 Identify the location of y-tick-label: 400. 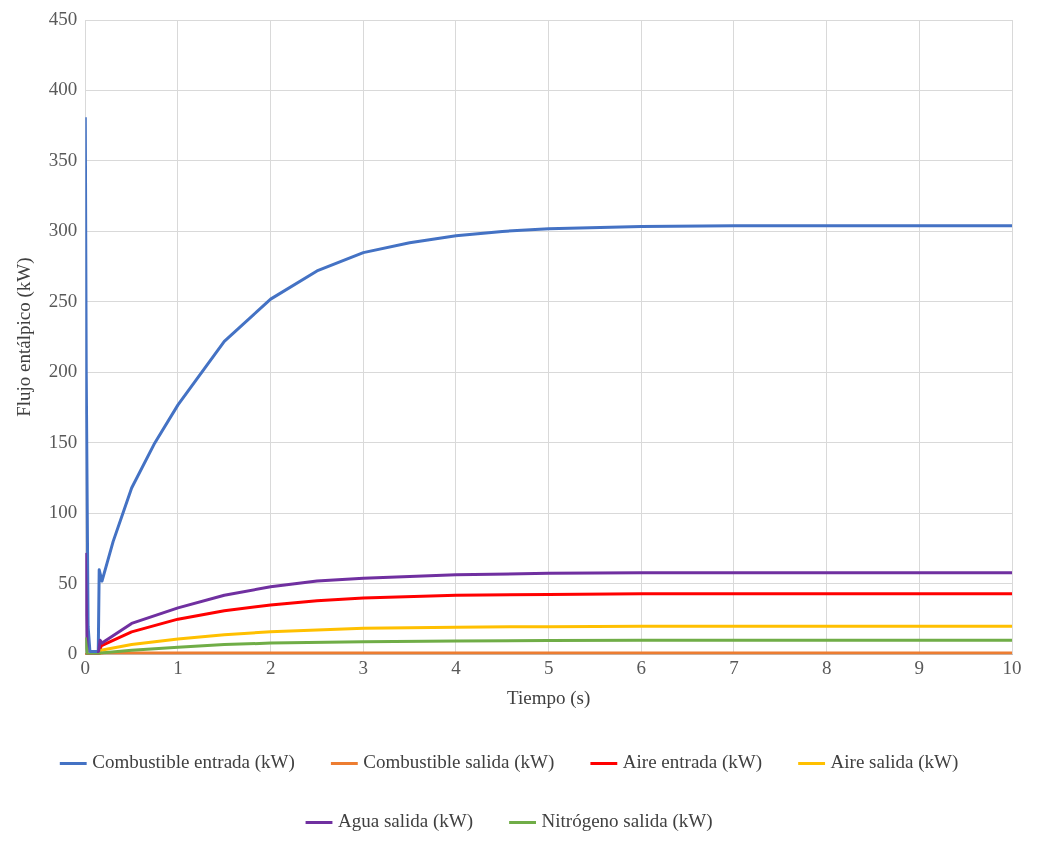
(63, 89).